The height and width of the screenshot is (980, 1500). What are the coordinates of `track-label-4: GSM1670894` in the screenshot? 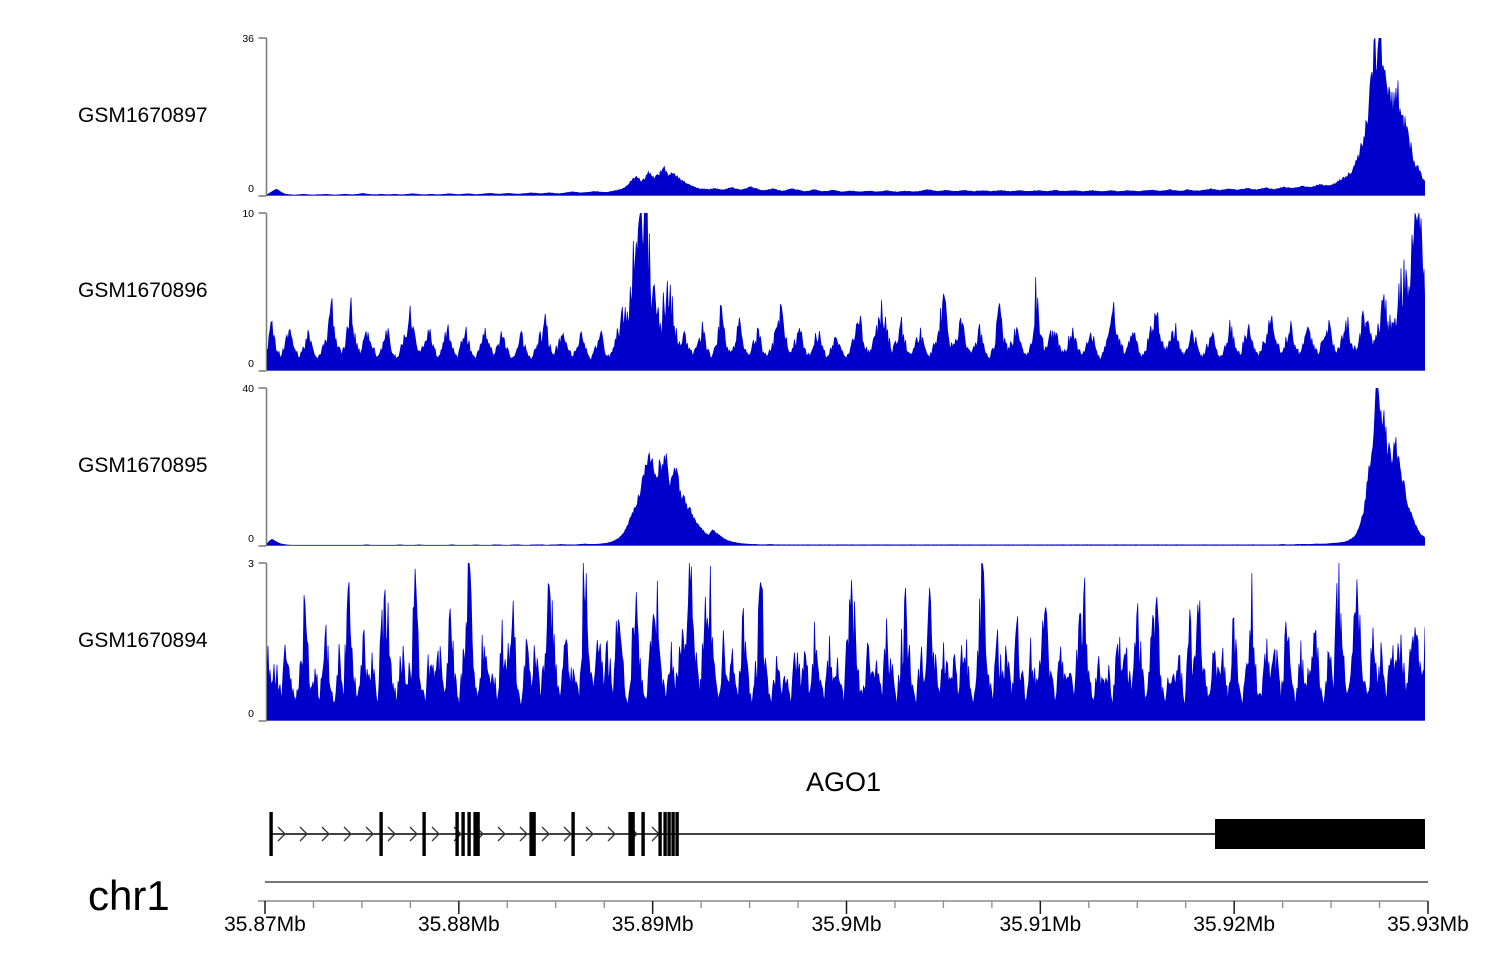 It's located at (143, 640).